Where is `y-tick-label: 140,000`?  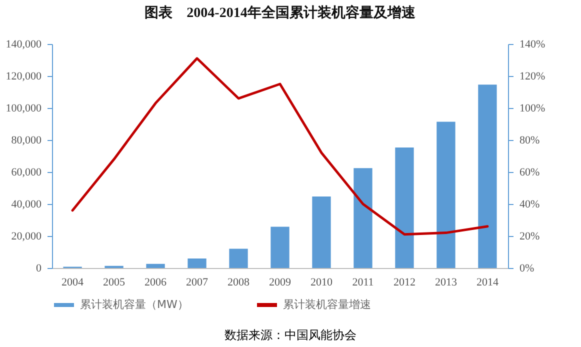 y-tick-label: 140,000 is located at coordinates (24, 44).